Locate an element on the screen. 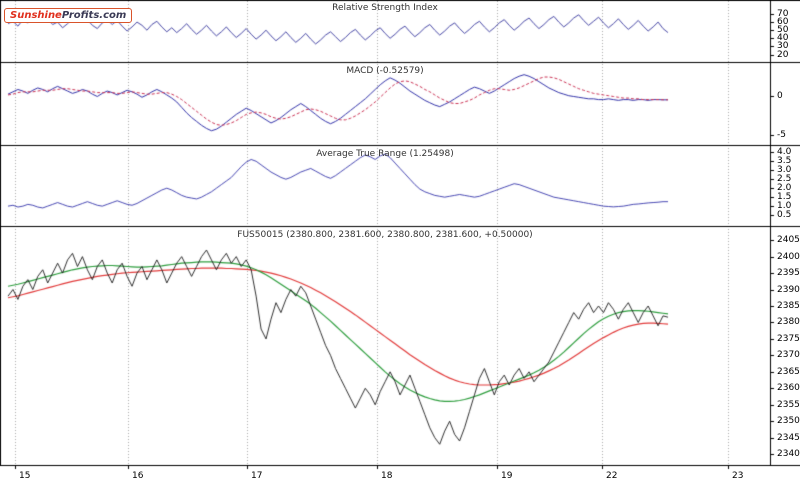 The height and width of the screenshot is (486, 800). atr-panel-title: Average True Range (1.25498) is located at coordinates (385, 154).